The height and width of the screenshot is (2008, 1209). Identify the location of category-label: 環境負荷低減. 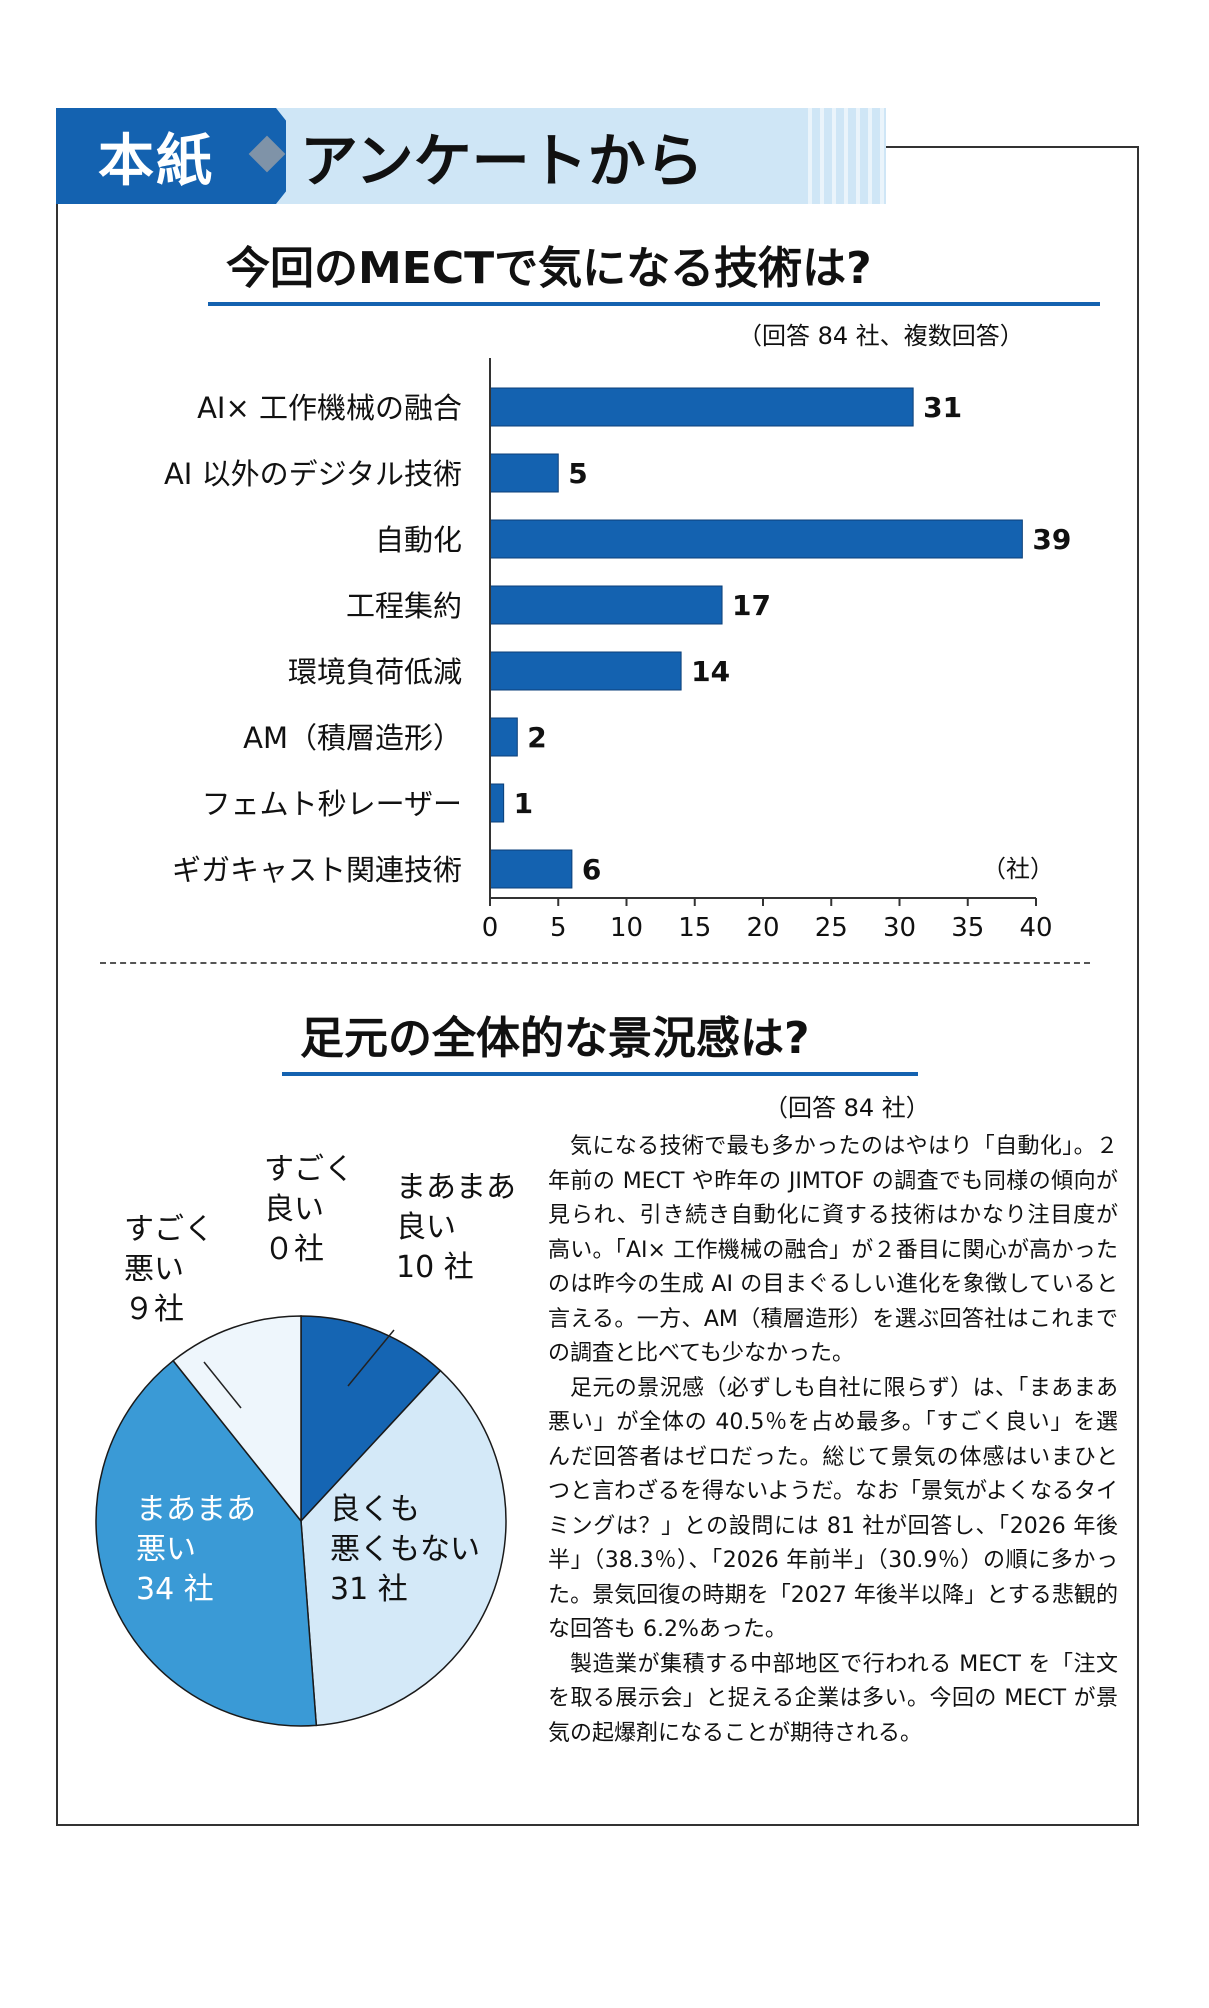
(375, 672).